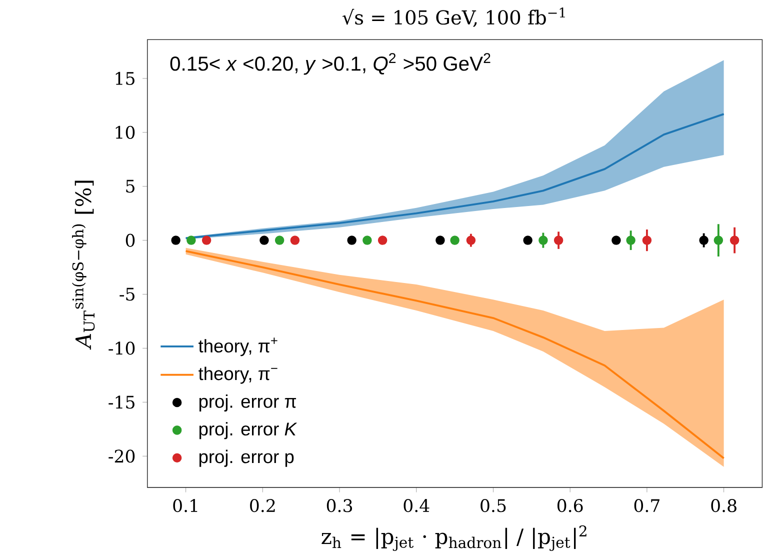 The height and width of the screenshot is (557, 769). Describe the element at coordinates (647, 505) in the screenshot. I see `x-tick-label: 0.7` at that location.